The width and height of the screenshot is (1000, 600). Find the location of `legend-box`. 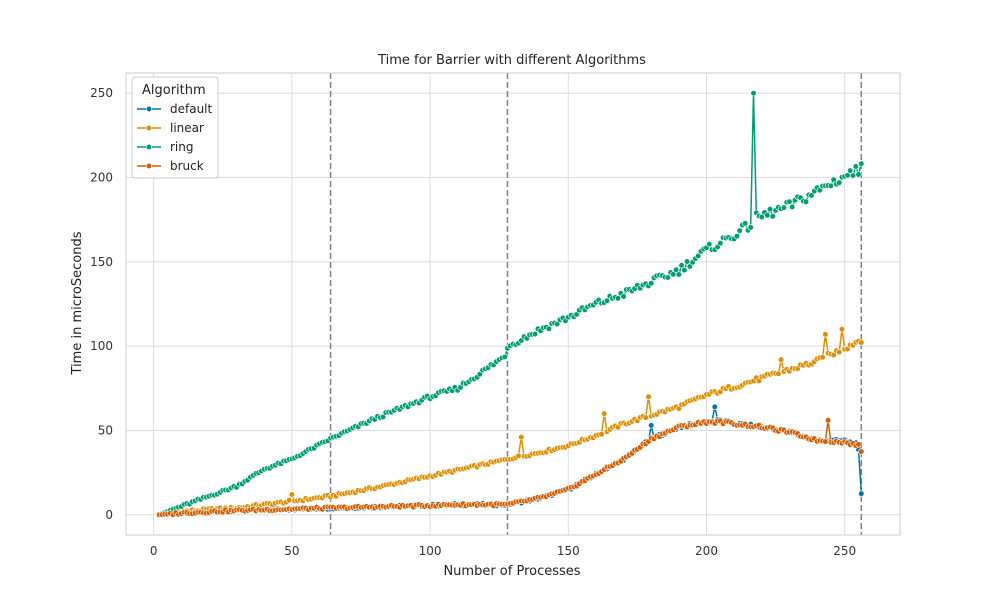

legend-box is located at coordinates (175, 127).